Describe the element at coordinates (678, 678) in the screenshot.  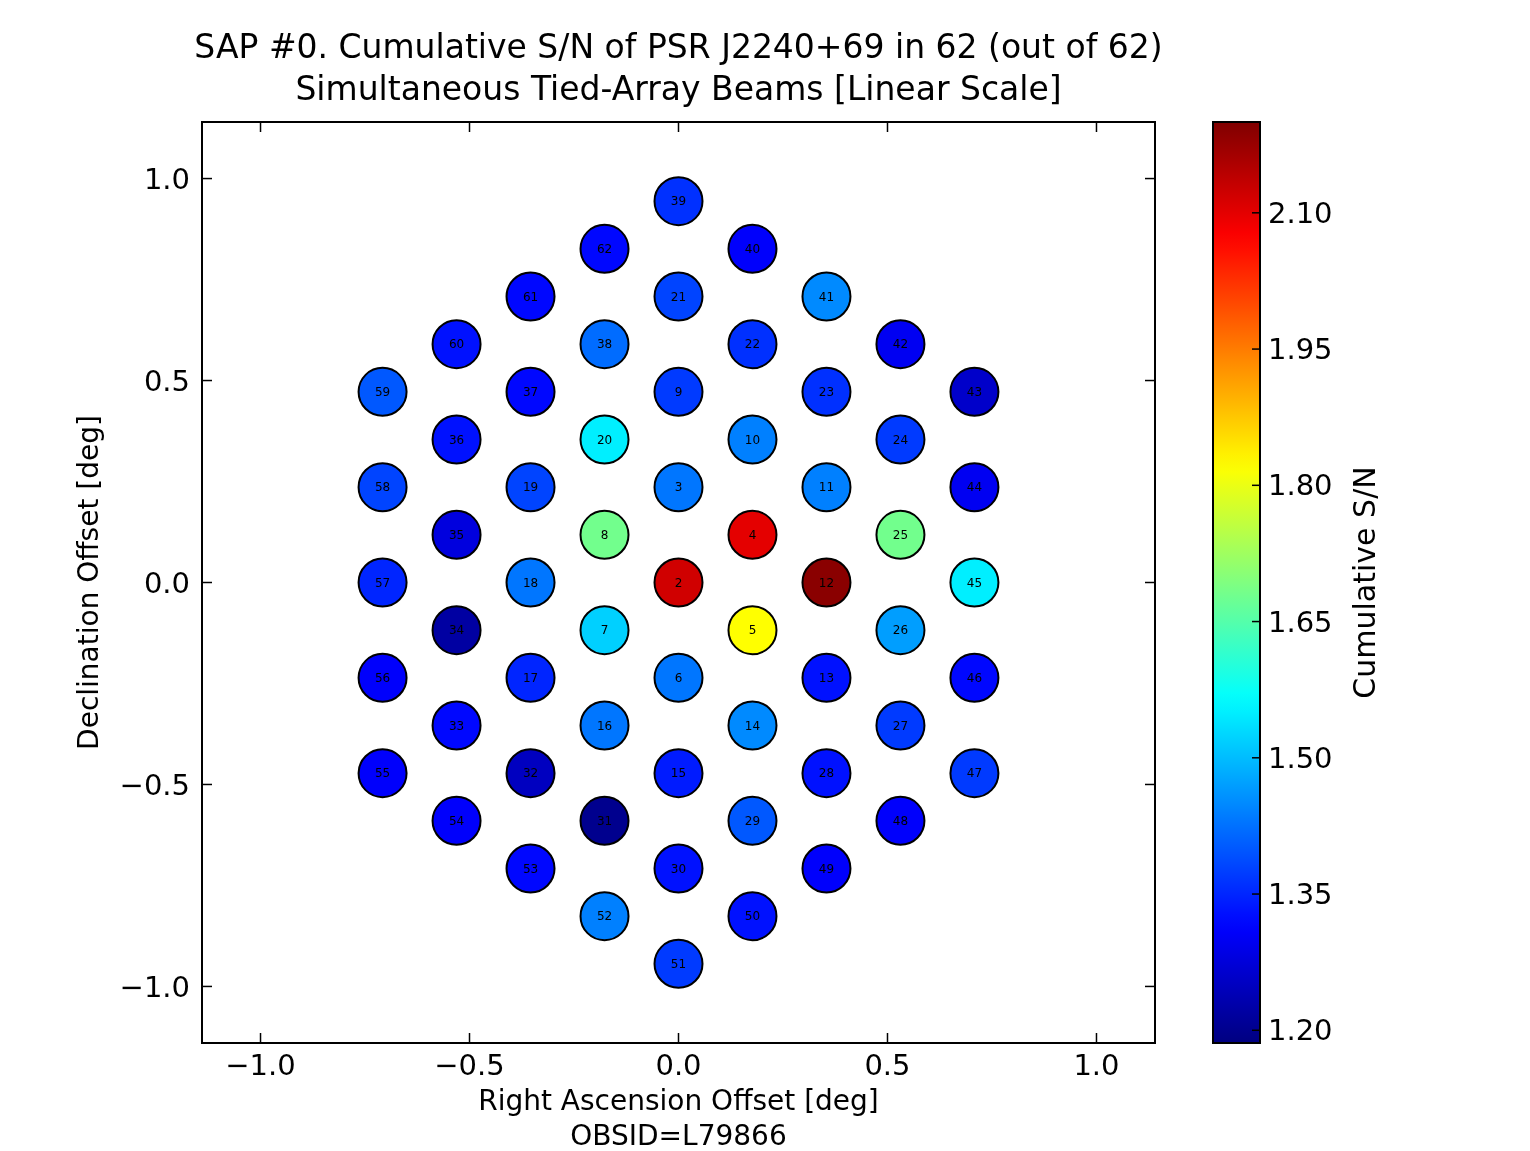
I see `annotation: 6` at that location.